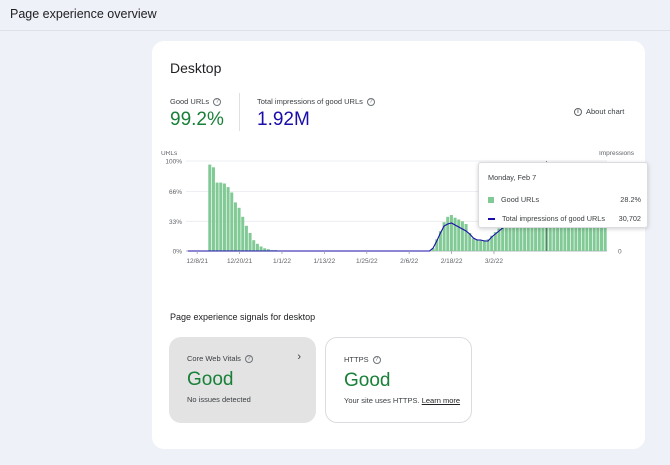 The height and width of the screenshot is (465, 670). I want to click on cwv-title: Core Web Vitals, so click(214, 358).